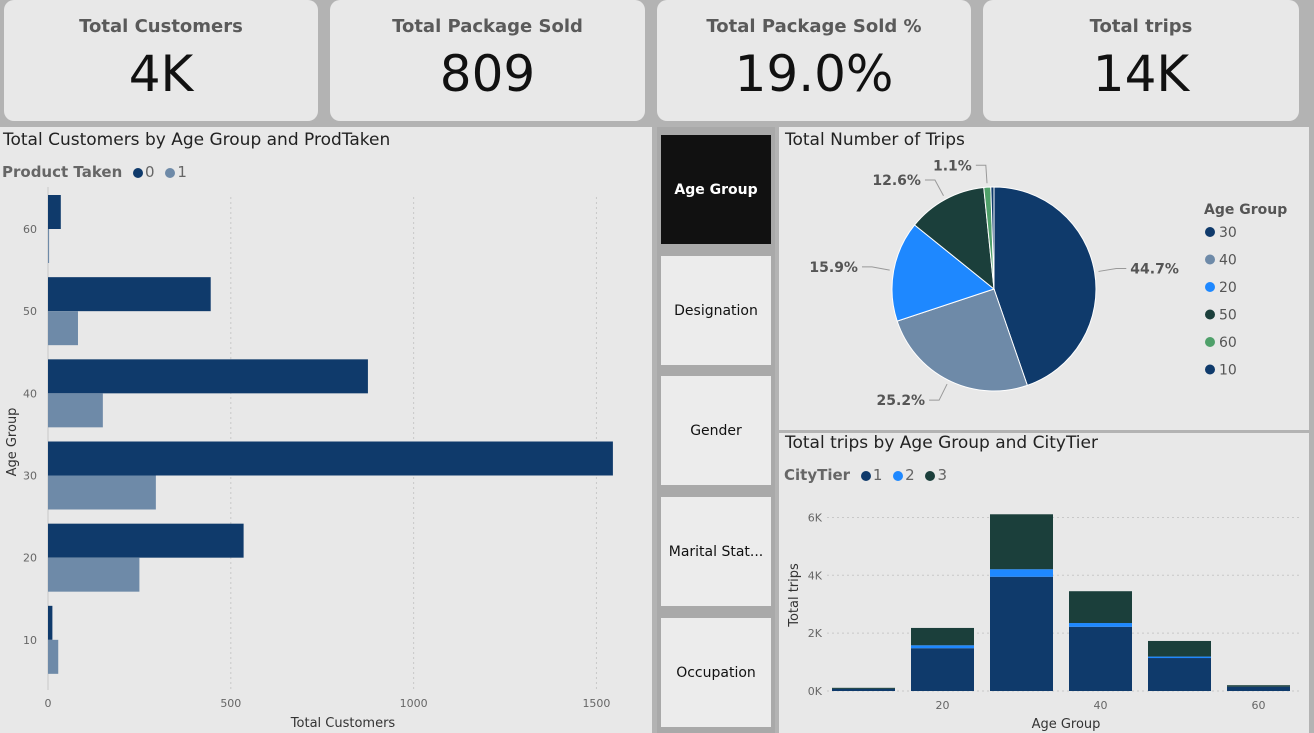 The image size is (1314, 733). Describe the element at coordinates (896, 181) in the screenshot. I see `pie-data-label: 12.6%` at that location.